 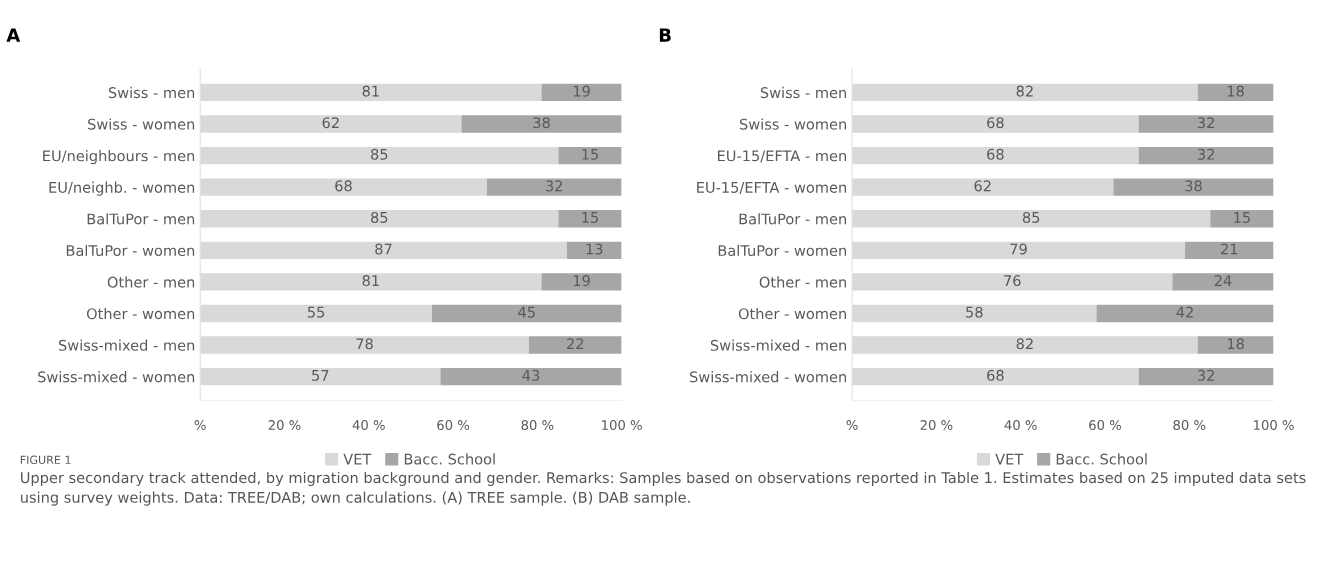 I want to click on y-tick-label: EU-15/EFTA - women, so click(x=772, y=188).